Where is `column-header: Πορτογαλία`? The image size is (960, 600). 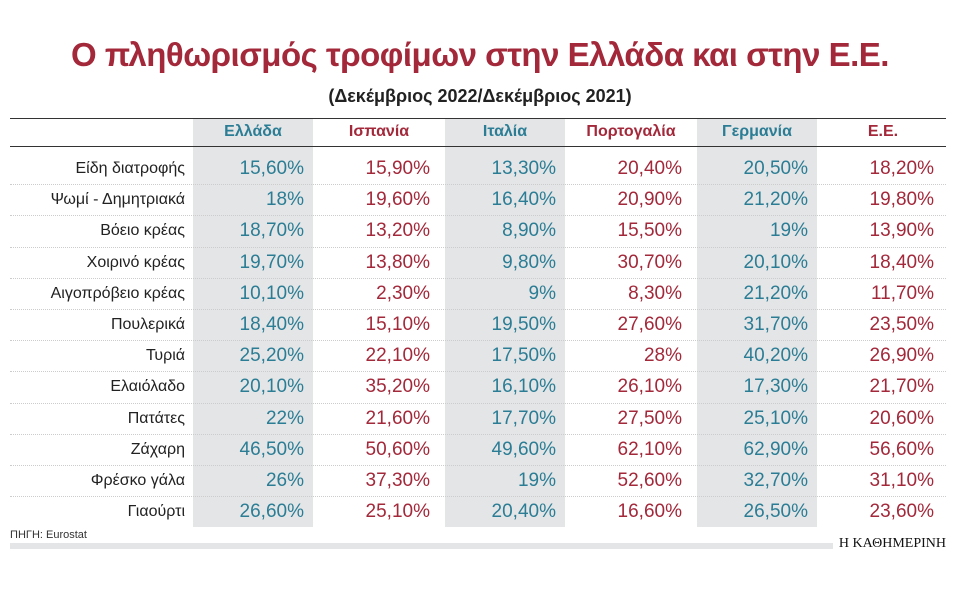 column-header: Πορτογαλία is located at coordinates (631, 131).